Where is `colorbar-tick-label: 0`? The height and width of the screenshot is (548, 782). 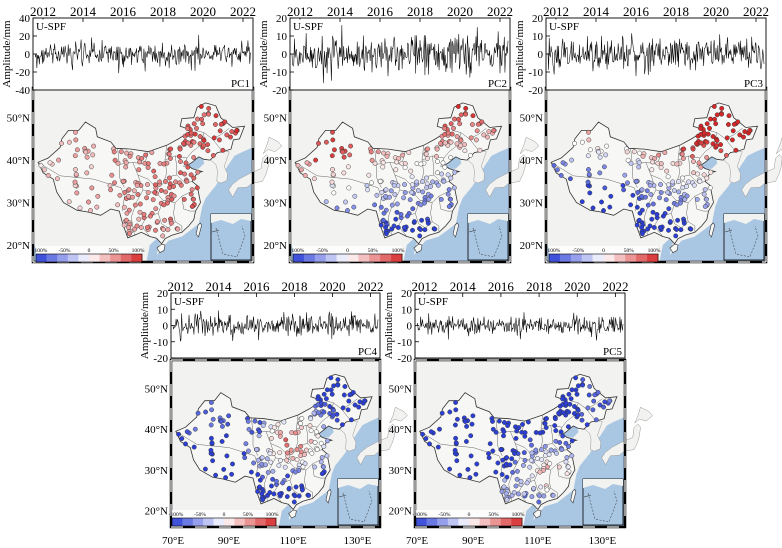 colorbar-tick-label: 0 is located at coordinates (603, 251).